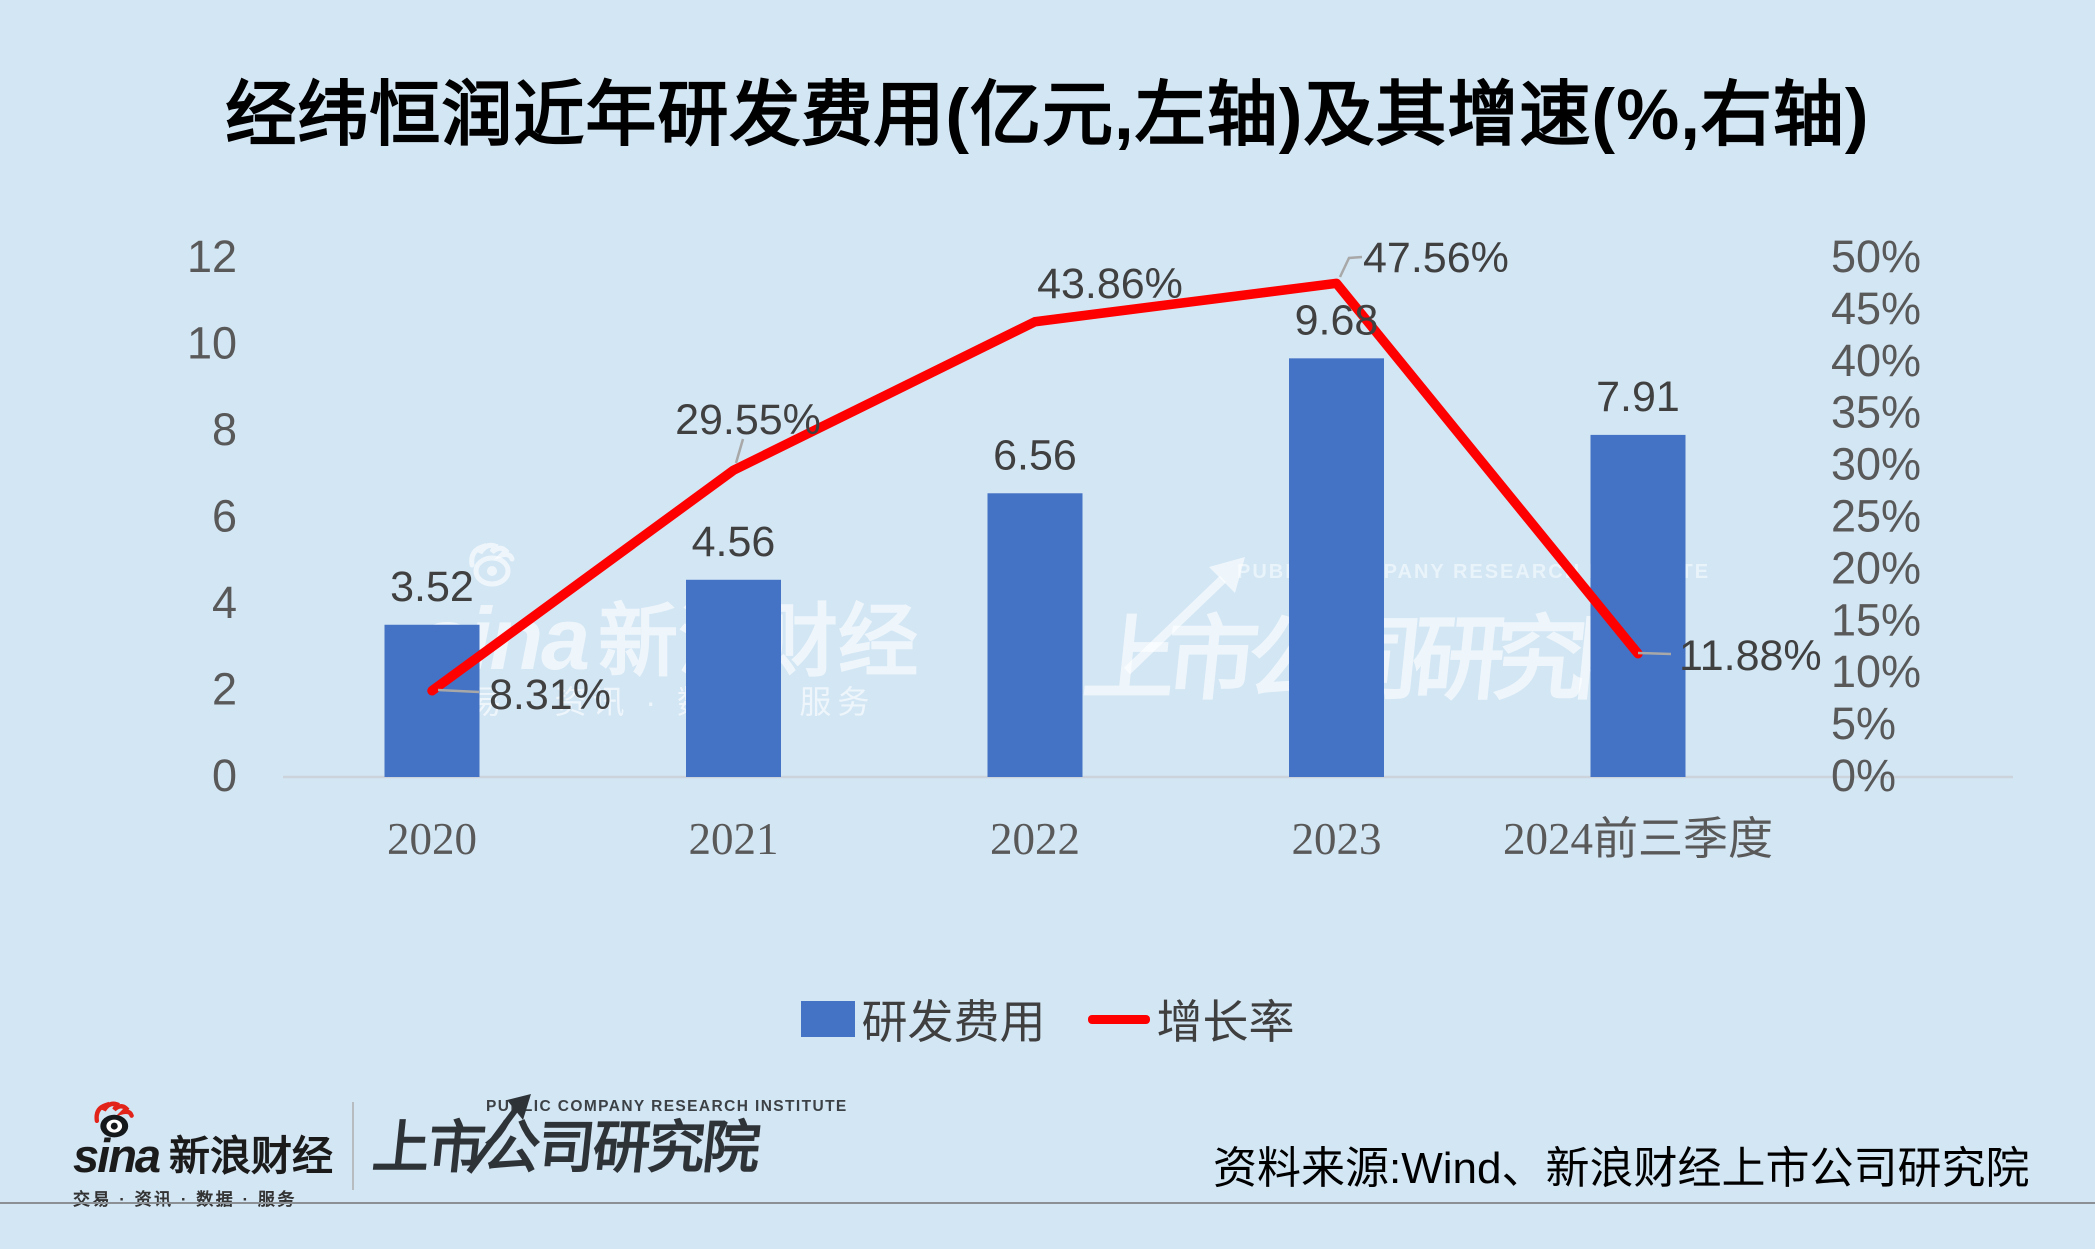 The height and width of the screenshot is (1249, 2095). Describe the element at coordinates (1876, 256) in the screenshot. I see `right-axis-tick-50%: 50%` at that location.